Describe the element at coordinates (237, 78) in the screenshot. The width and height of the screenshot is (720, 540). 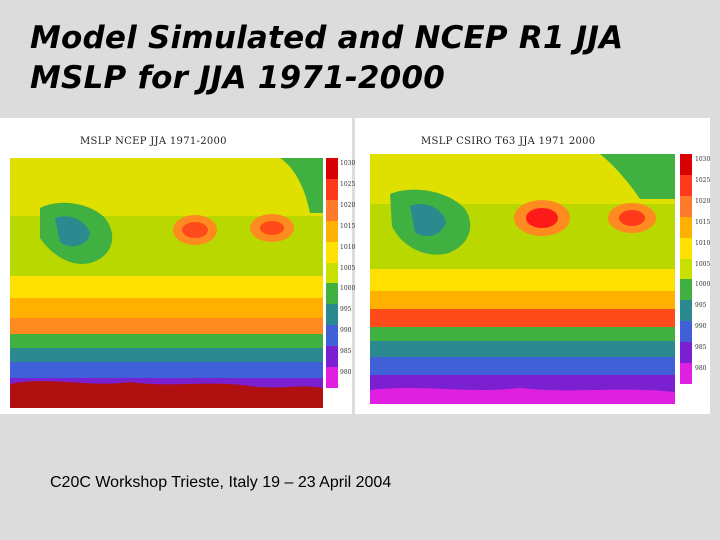
I see `slide-title-line-2: MSLP for JJA 1971-2000` at that location.